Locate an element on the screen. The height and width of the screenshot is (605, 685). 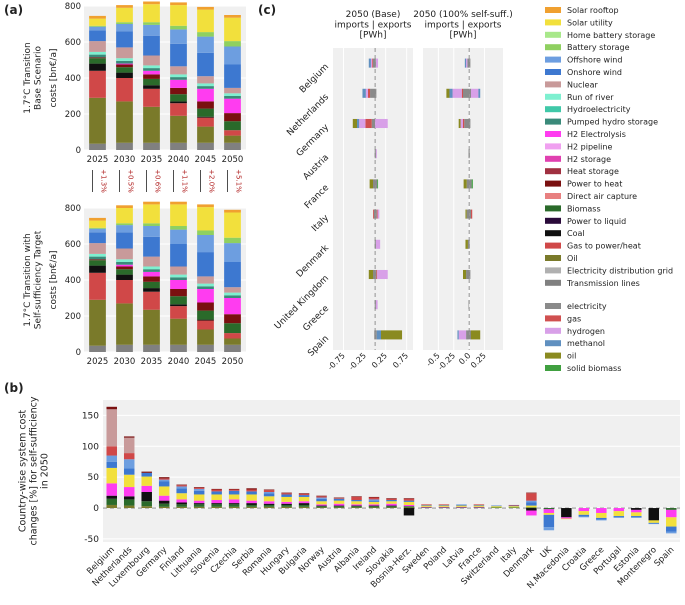
x-tick-label: 2035 is located at coordinates (152, 362).